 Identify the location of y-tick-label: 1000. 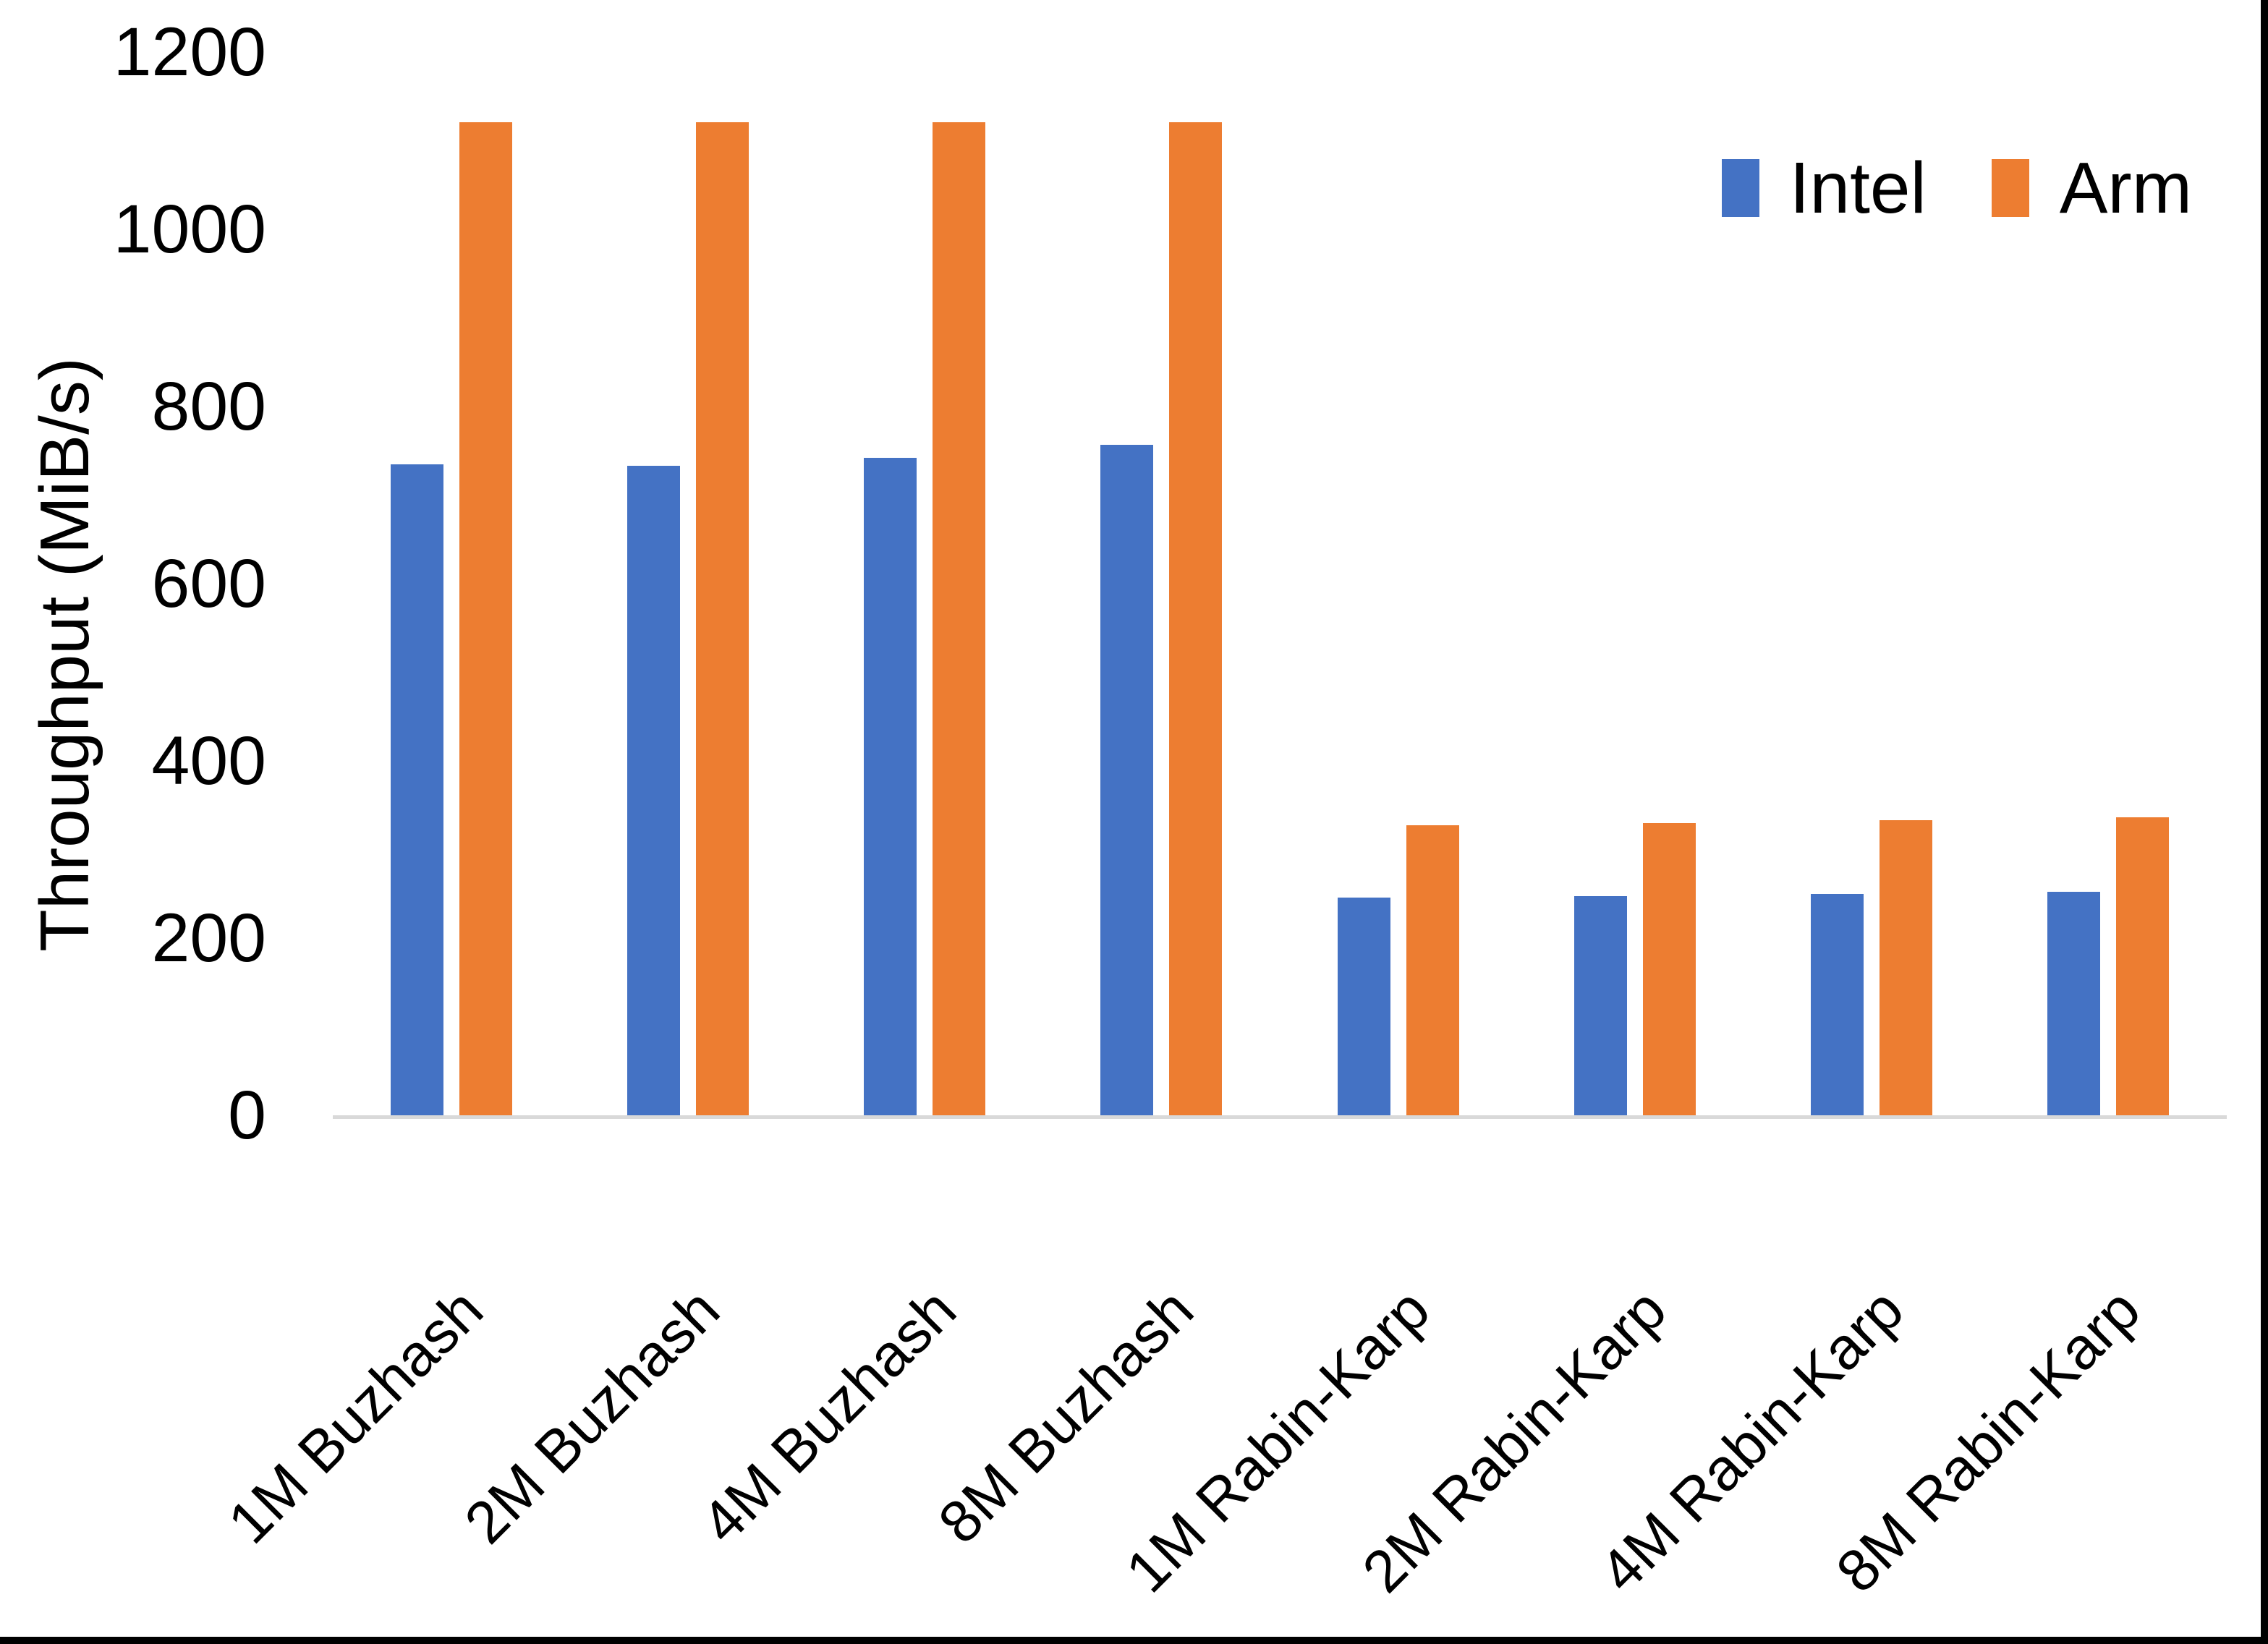
(189, 229).